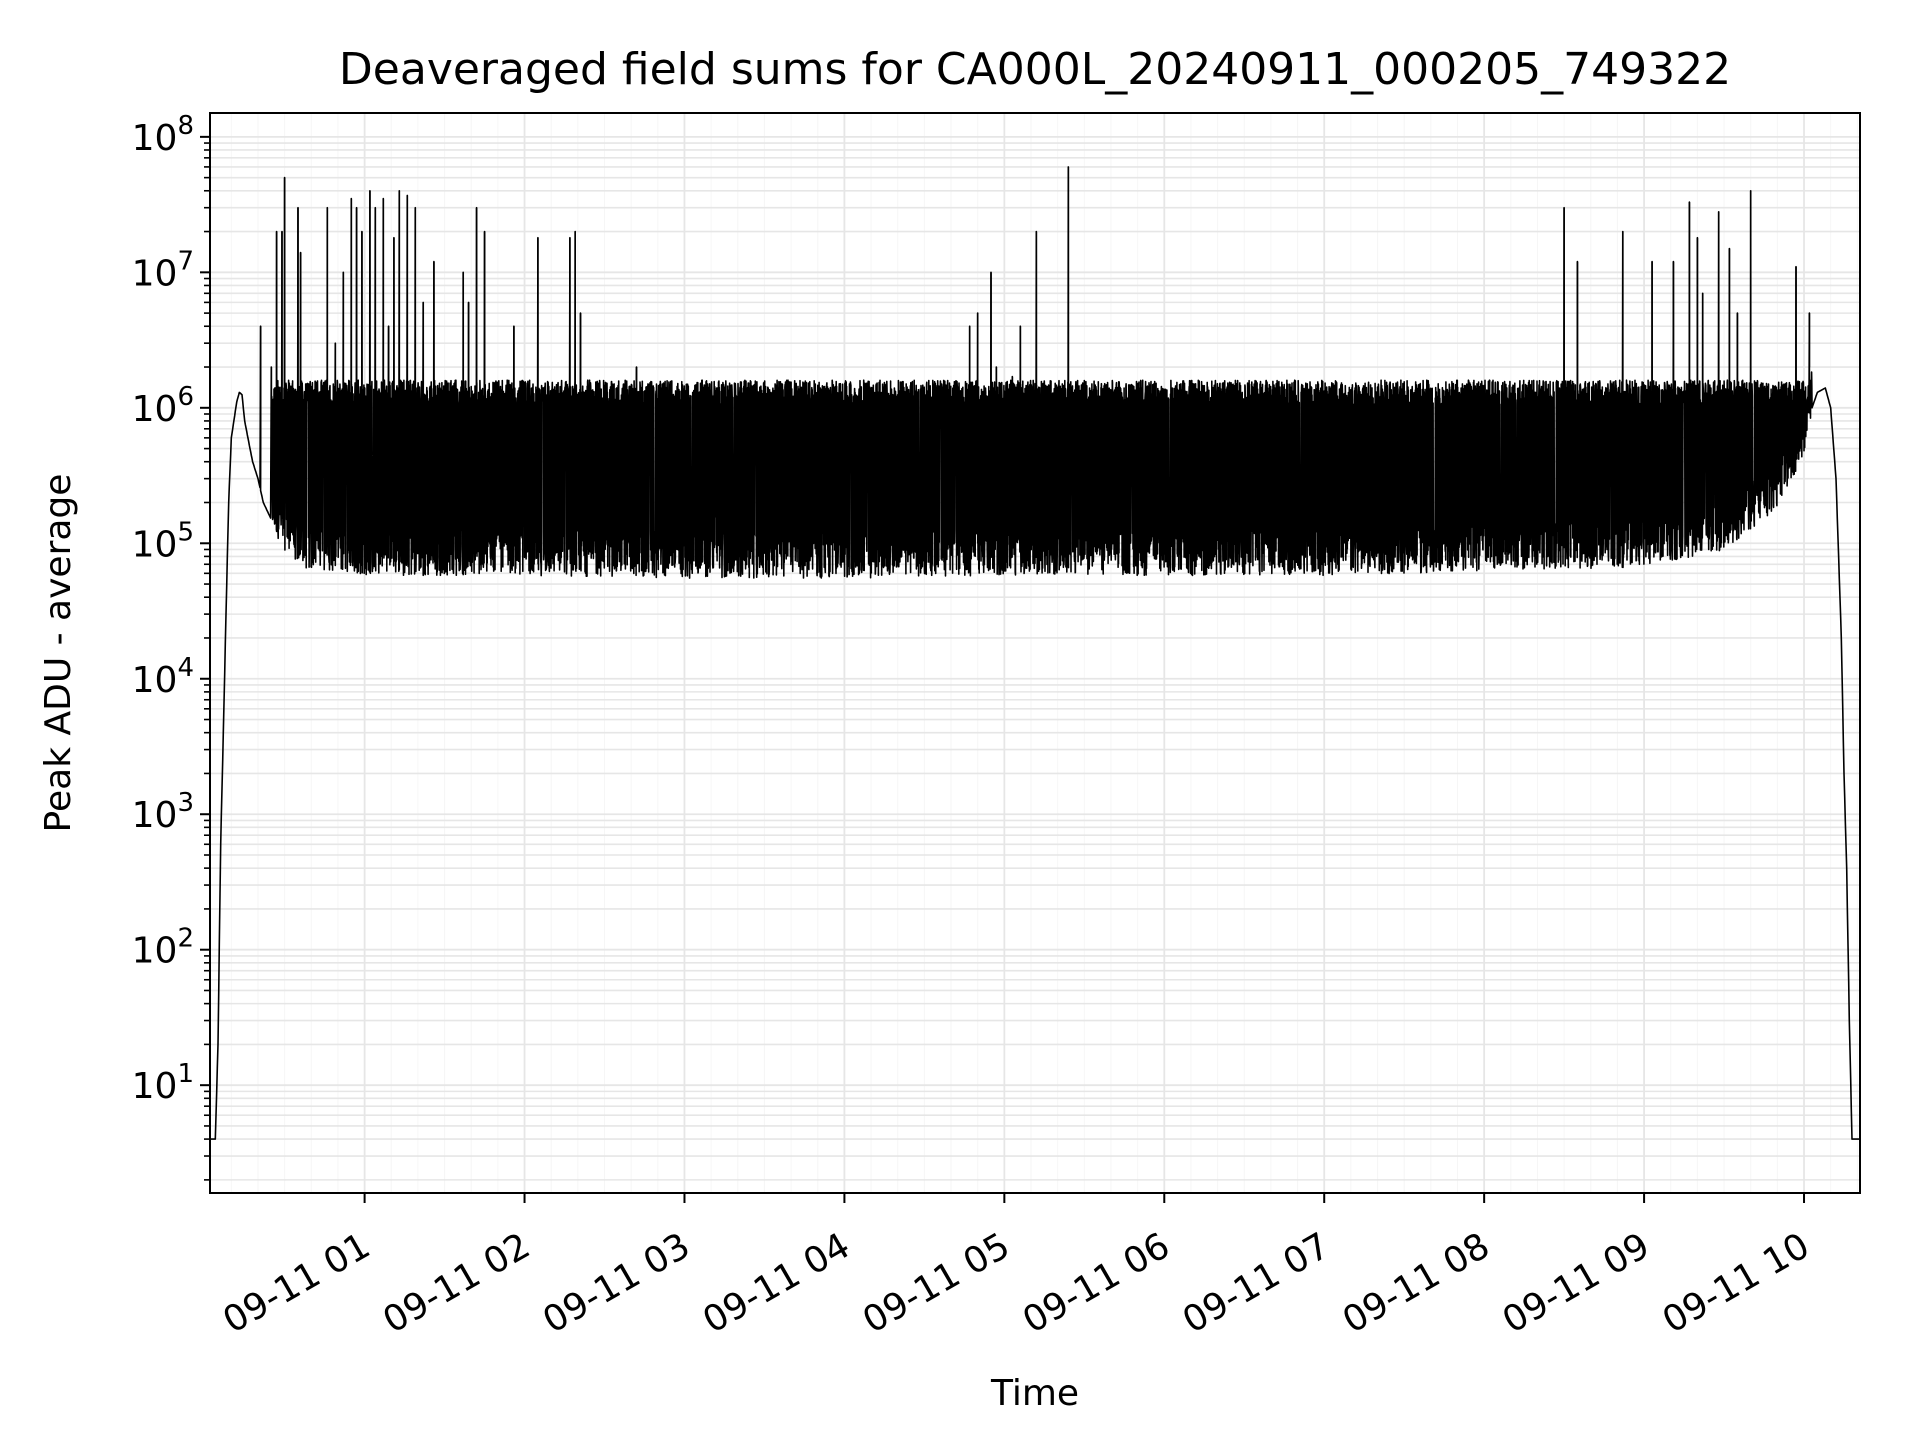  I want to click on y-tick-label: 10⁷, so click(163, 270).